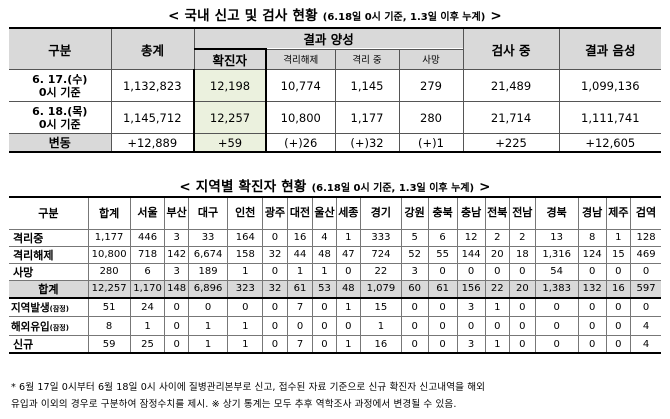  Describe the element at coordinates (49, 237) in the screenshot. I see `row-label: 격리중` at that location.